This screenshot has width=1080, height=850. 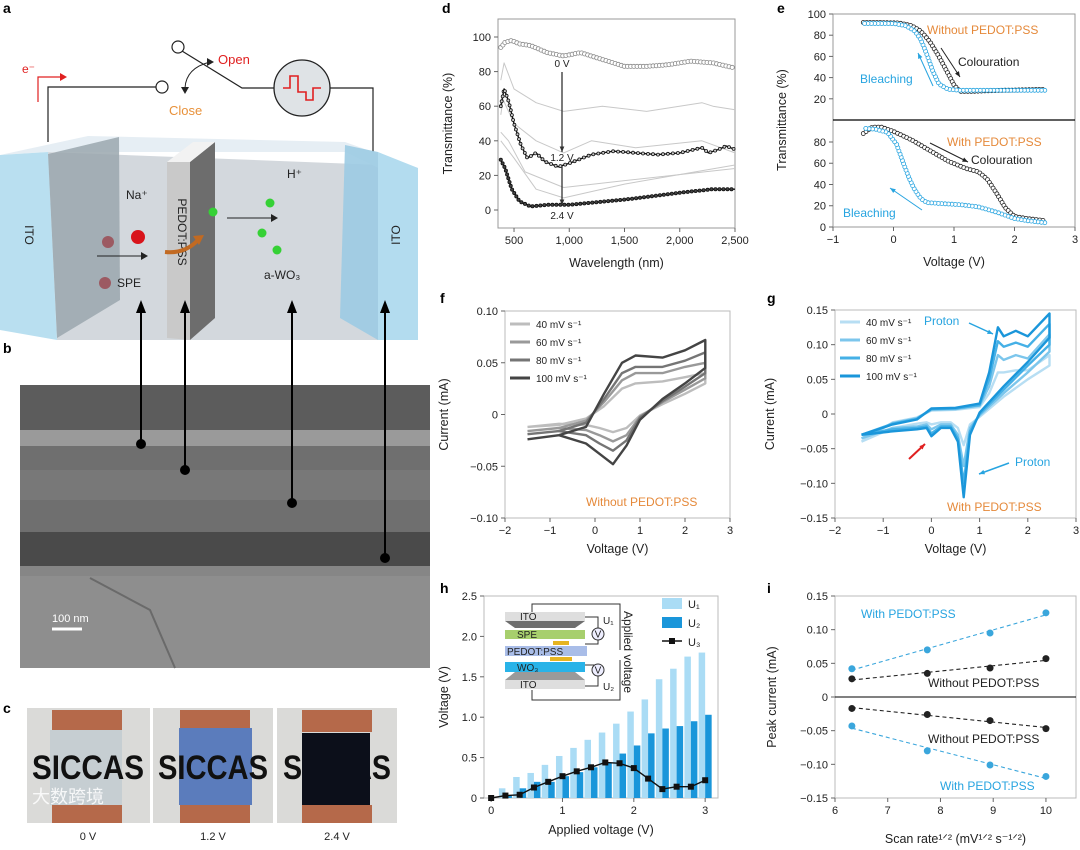 I want to click on x-tick-label: −2, so click(x=835, y=531).